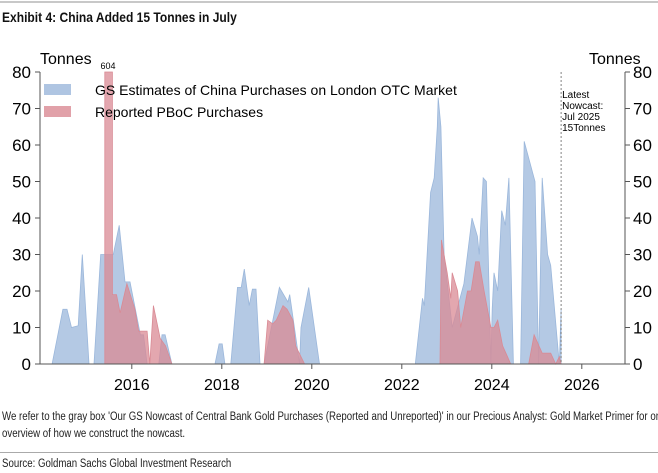  What do you see at coordinates (642, 255) in the screenshot?
I see `y-tick-label-right: 30` at bounding box center [642, 255].